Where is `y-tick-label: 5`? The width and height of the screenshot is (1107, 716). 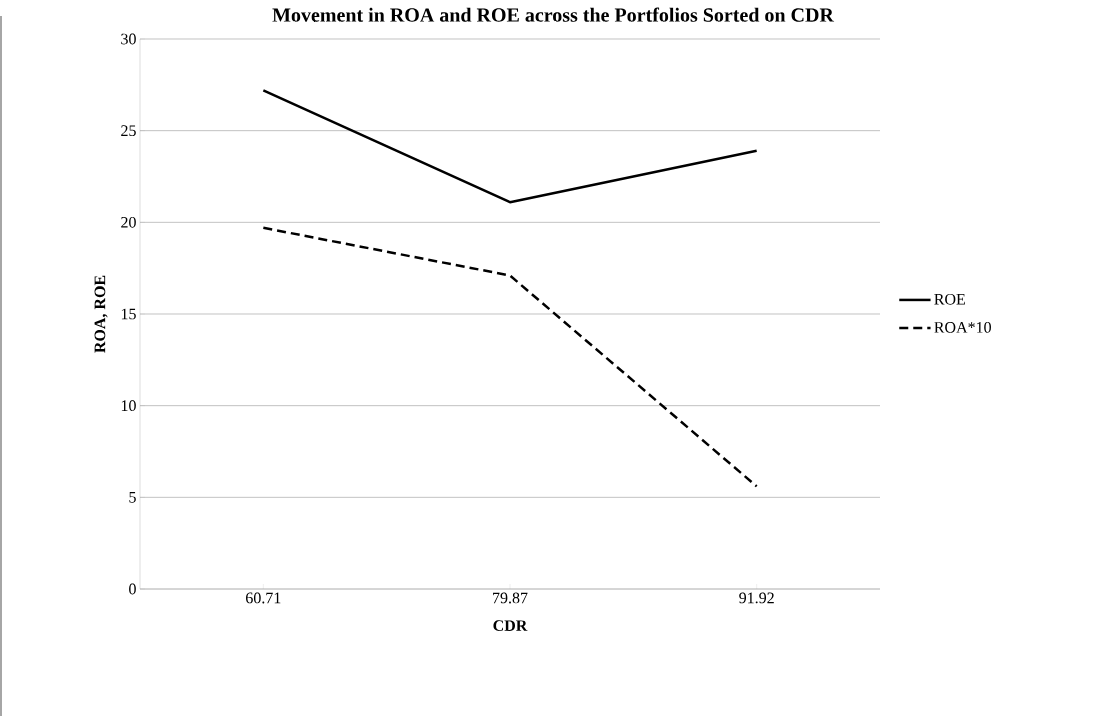 y-tick-label: 5 is located at coordinates (132, 497).